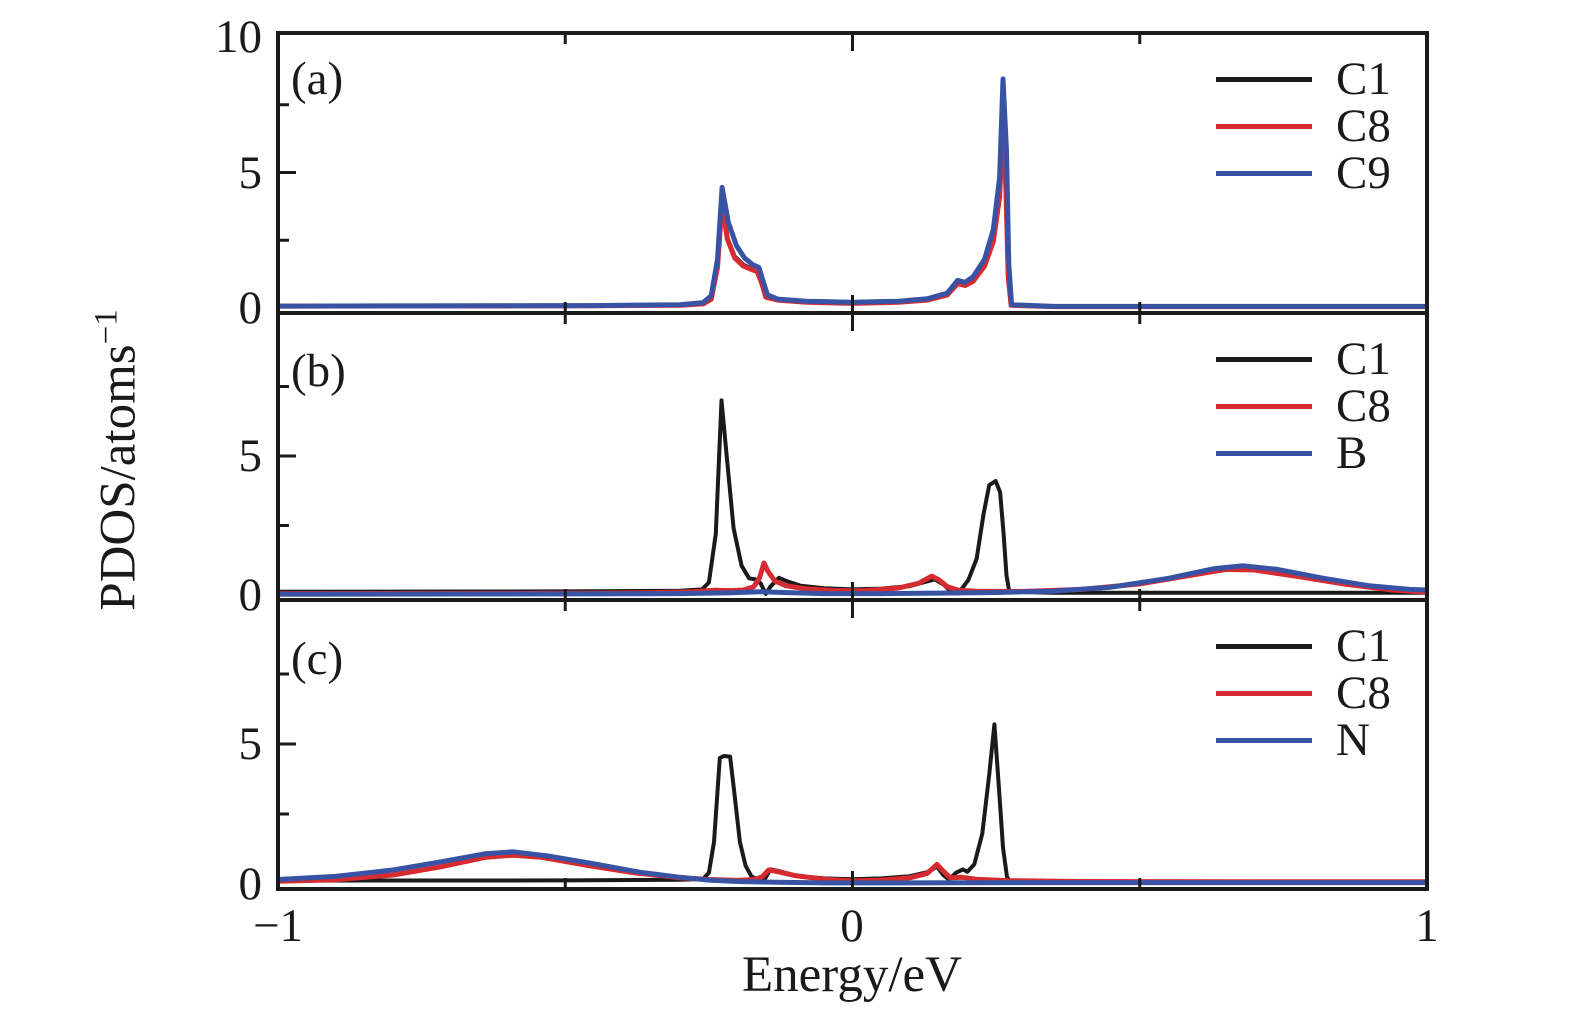  What do you see at coordinates (106, 327) in the screenshot?
I see `y-axis-label-superscript: −1` at bounding box center [106, 327].